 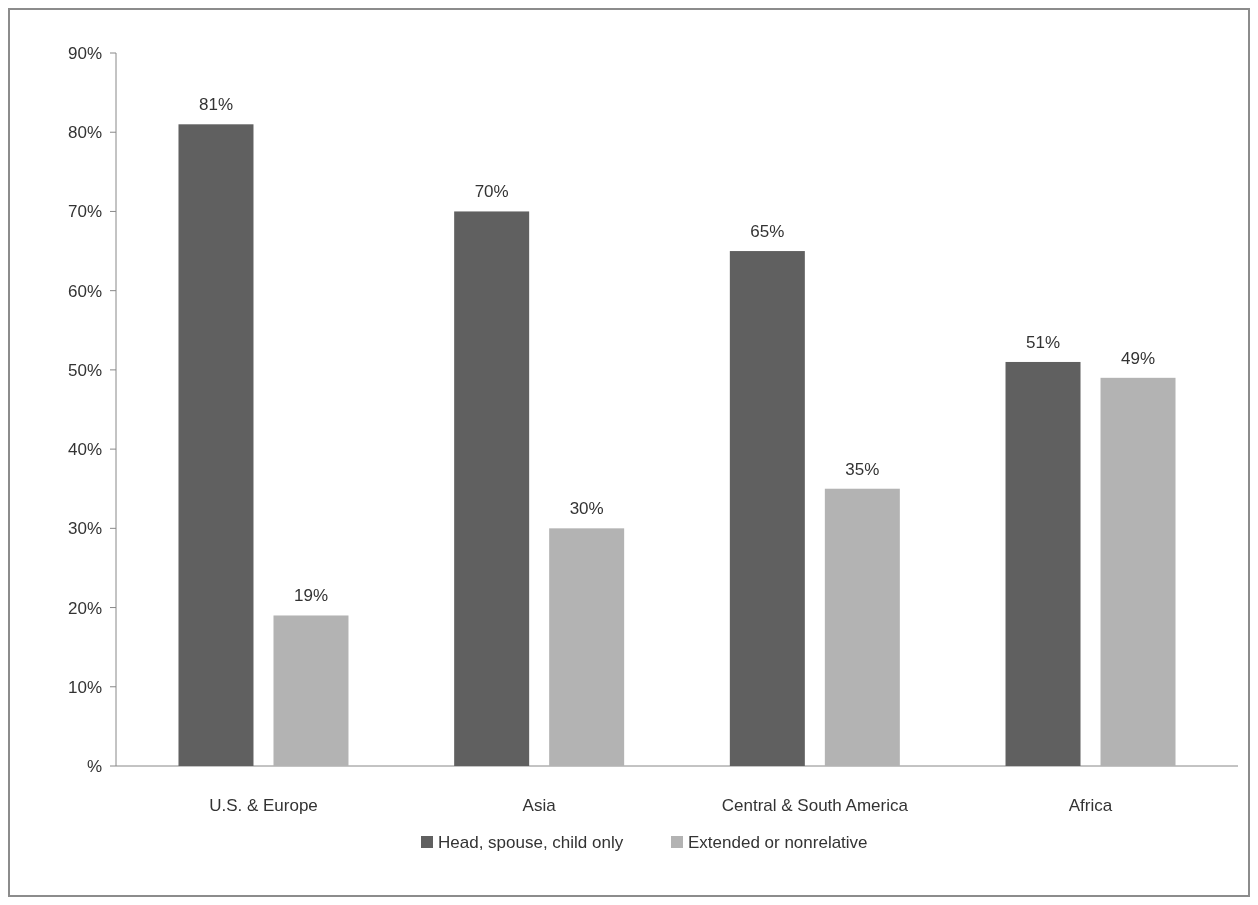 I want to click on x-tick-label: Asia, so click(x=539, y=805).